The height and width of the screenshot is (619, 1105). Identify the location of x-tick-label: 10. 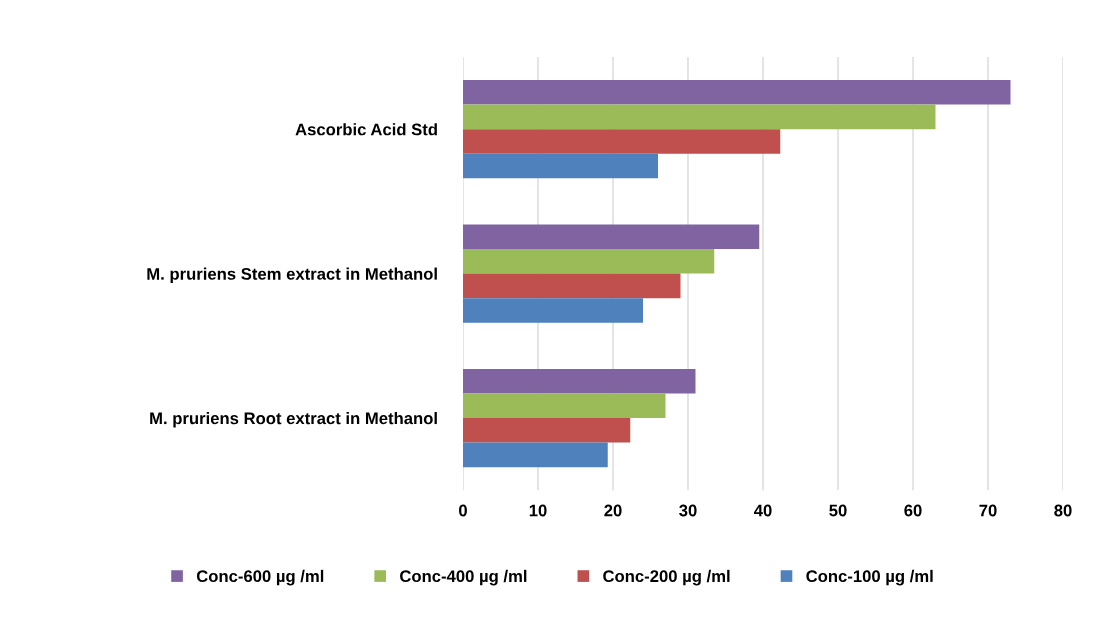
(538, 510).